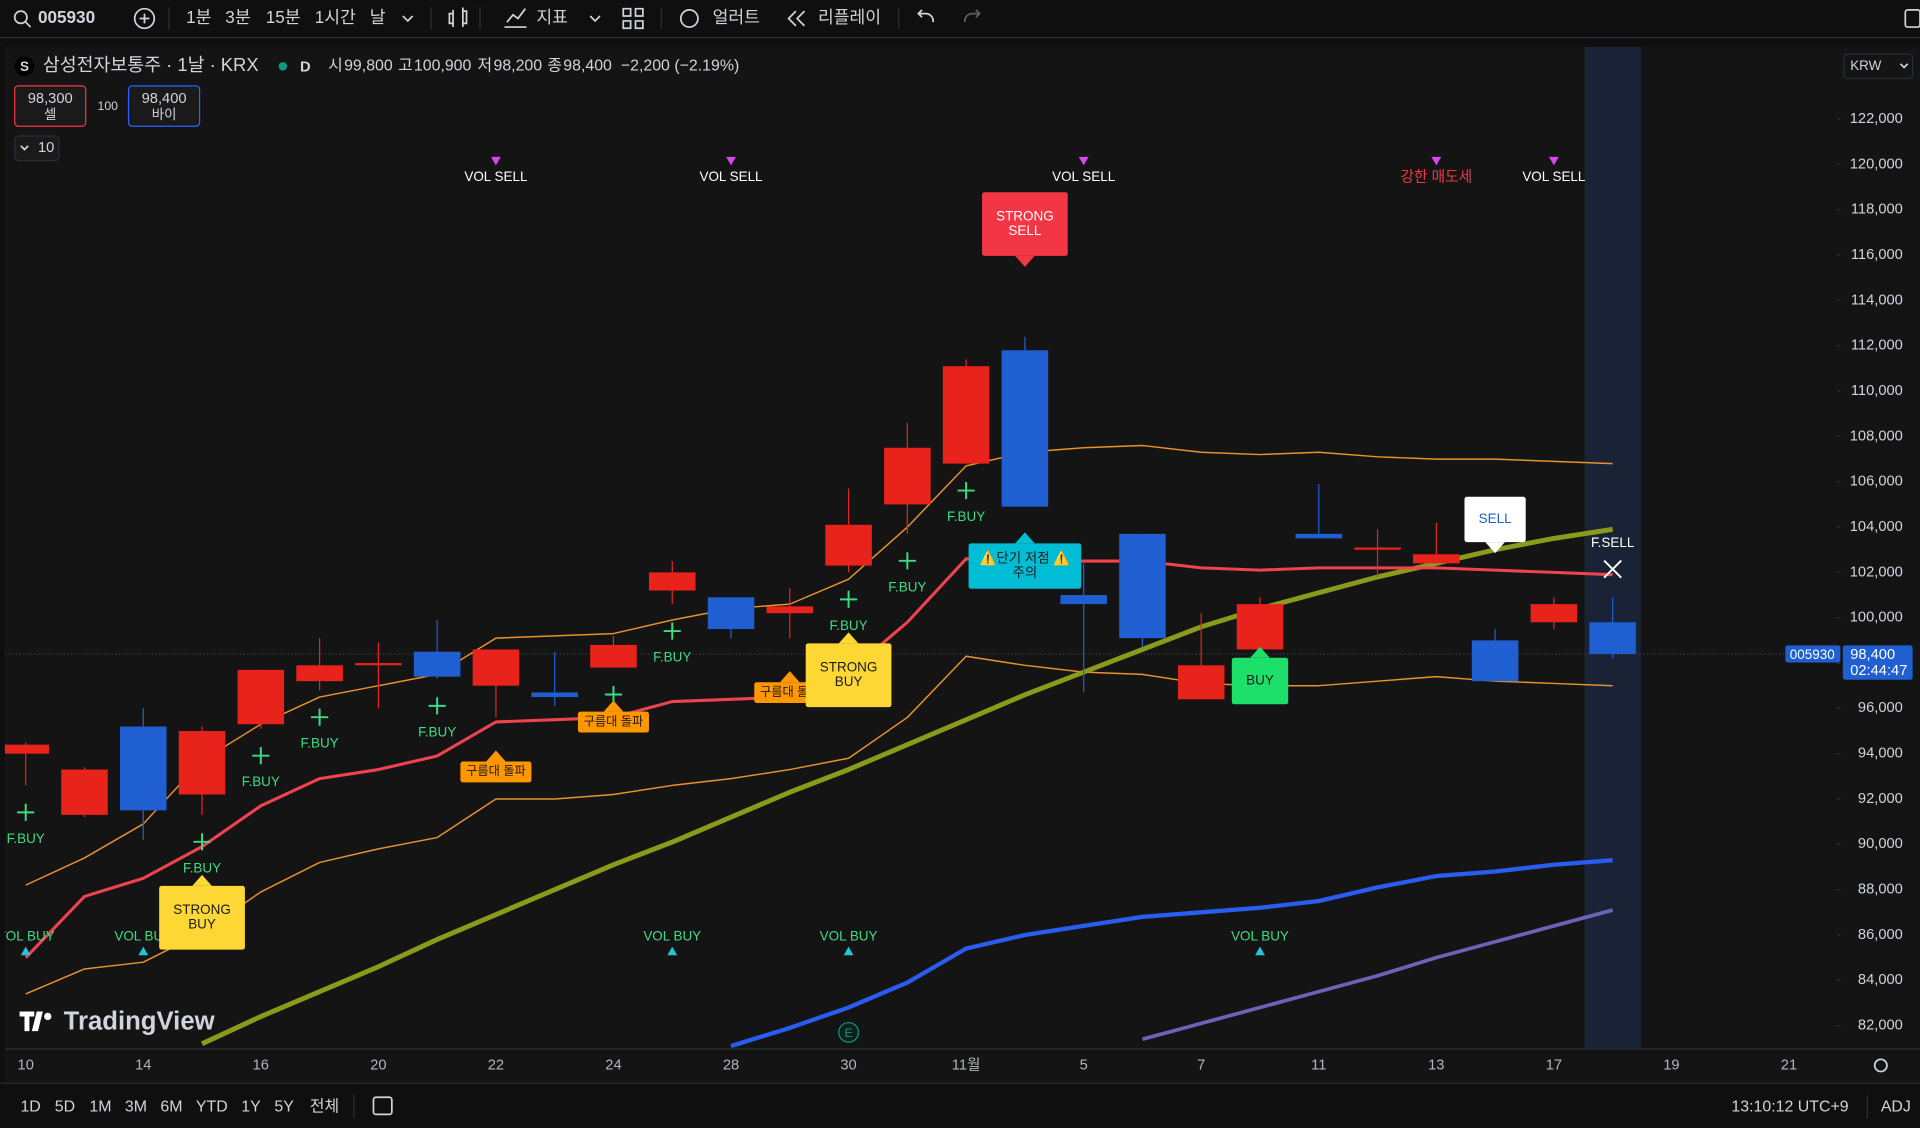  Describe the element at coordinates (1880, 935) in the screenshot. I see `y-tick-label: 86,000` at that location.